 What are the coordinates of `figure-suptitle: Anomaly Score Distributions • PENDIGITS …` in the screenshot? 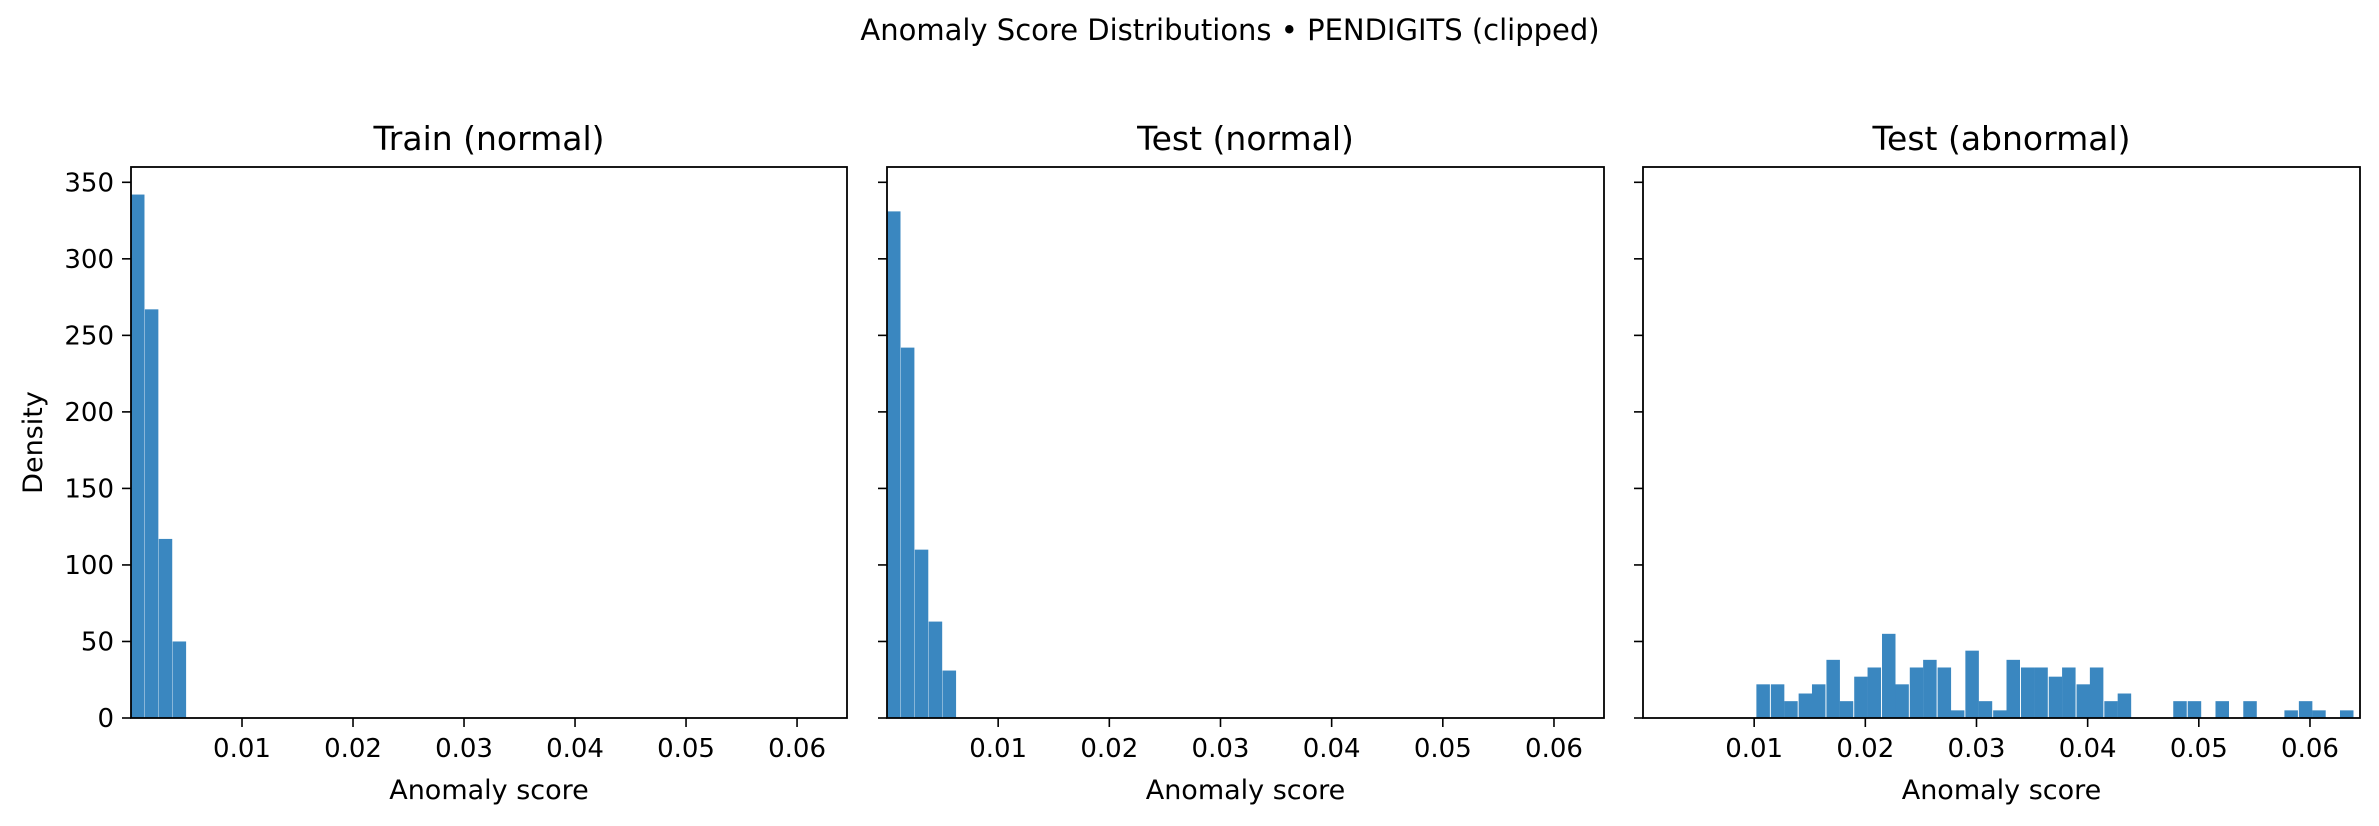 It's located at (1229, 30).